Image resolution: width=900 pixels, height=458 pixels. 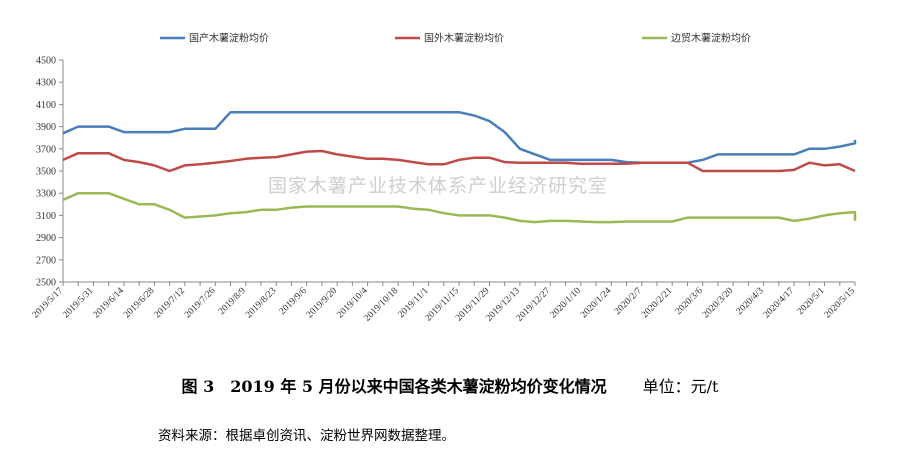 What do you see at coordinates (46, 172) in the screenshot?
I see `y-tick-label: 3500` at bounding box center [46, 172].